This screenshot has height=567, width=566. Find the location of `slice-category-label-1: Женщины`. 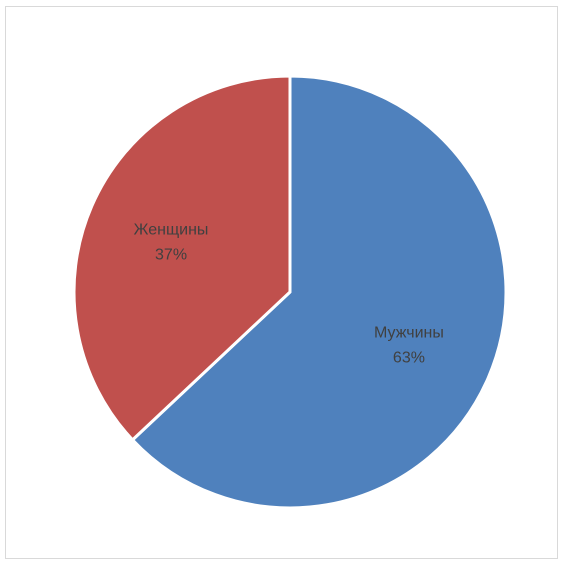

slice-category-label-1: Женщины is located at coordinates (171, 230).